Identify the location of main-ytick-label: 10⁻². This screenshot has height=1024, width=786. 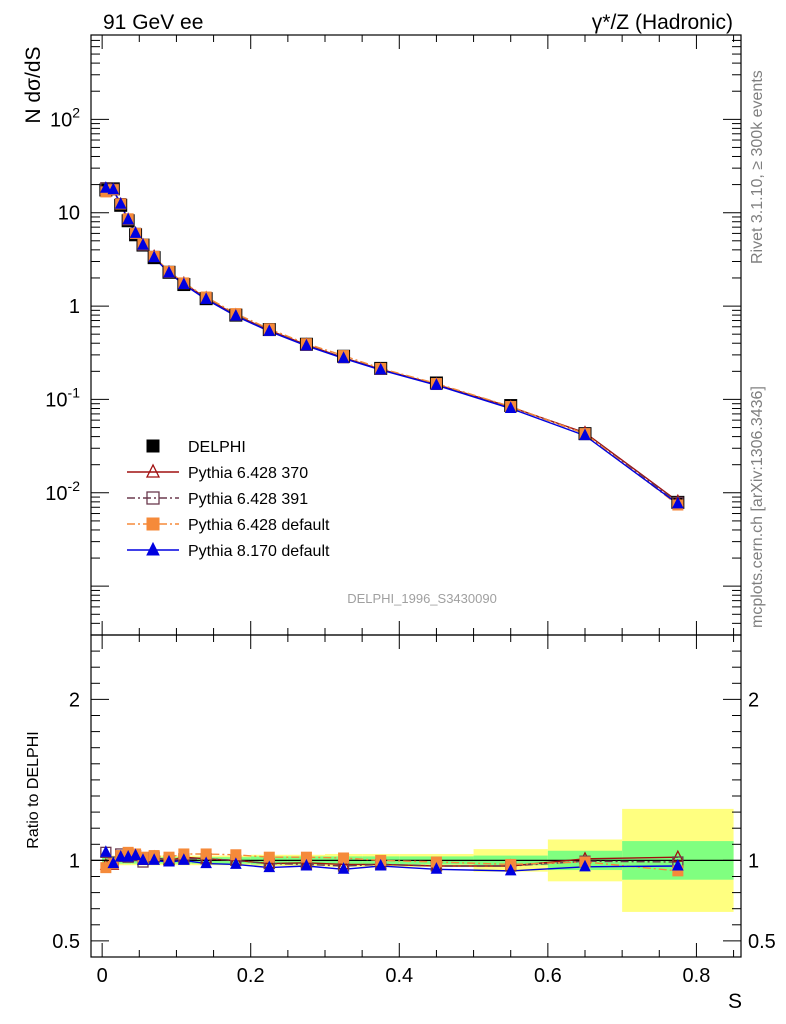
(62, 491).